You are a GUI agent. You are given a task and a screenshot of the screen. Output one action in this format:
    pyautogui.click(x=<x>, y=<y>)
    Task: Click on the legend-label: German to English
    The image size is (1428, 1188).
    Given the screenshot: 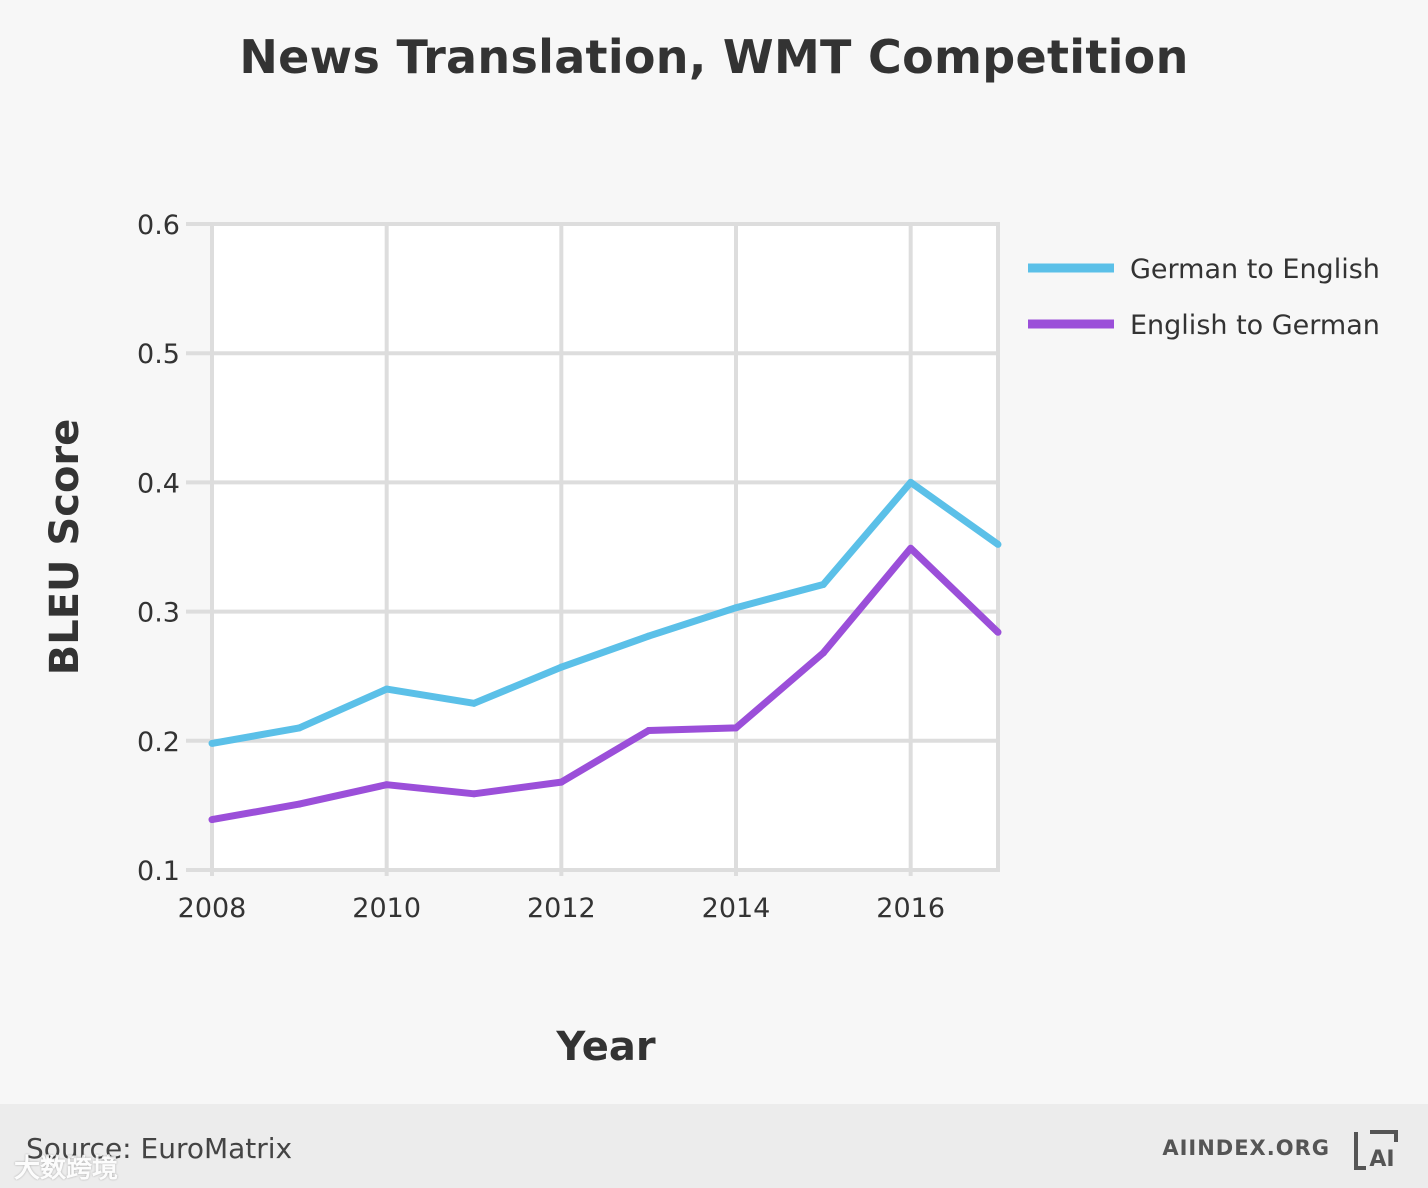 What is the action you would take?
    pyautogui.click(x=1255, y=269)
    